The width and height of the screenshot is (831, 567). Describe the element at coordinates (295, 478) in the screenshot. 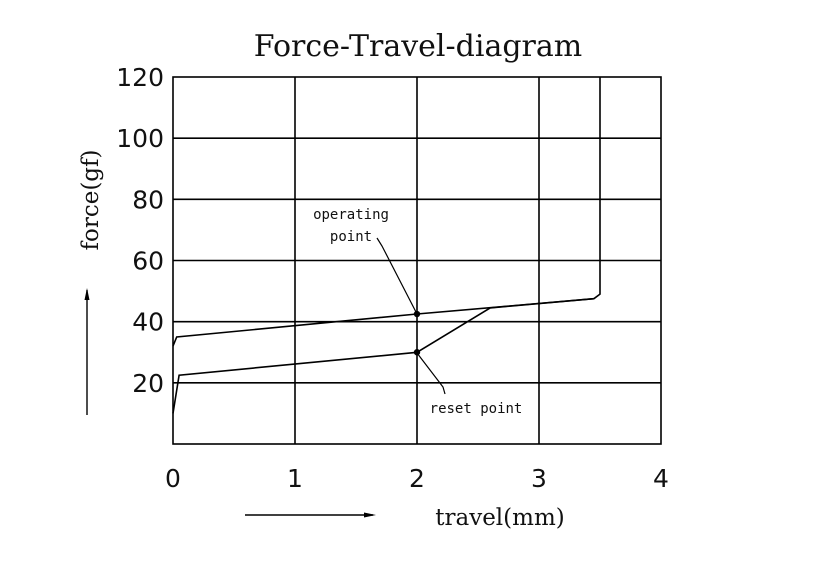

I see `x-tick-label: 1` at that location.